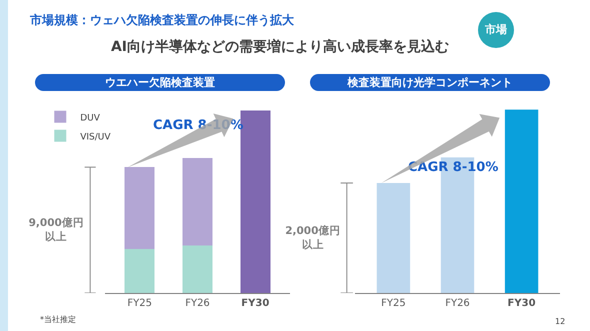 The height and width of the screenshot is (331, 590). I want to click on text: AI向け半導体などの需要増により高い成長率を見込む, so click(280, 47).